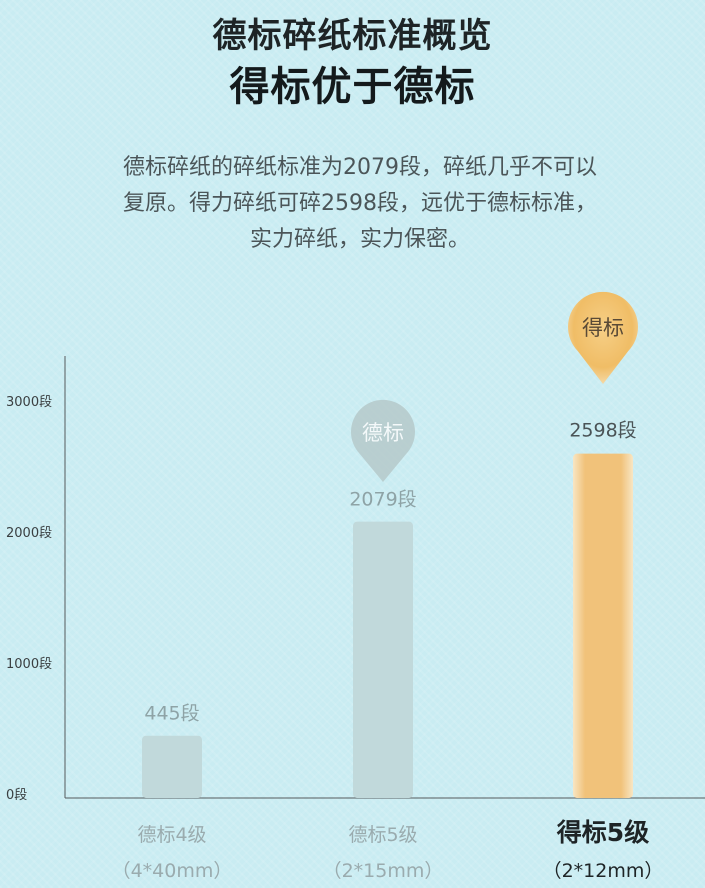 This screenshot has height=888, width=705. What do you see at coordinates (603, 871) in the screenshot?
I see `category-sublabel: （2*12mm）` at bounding box center [603, 871].